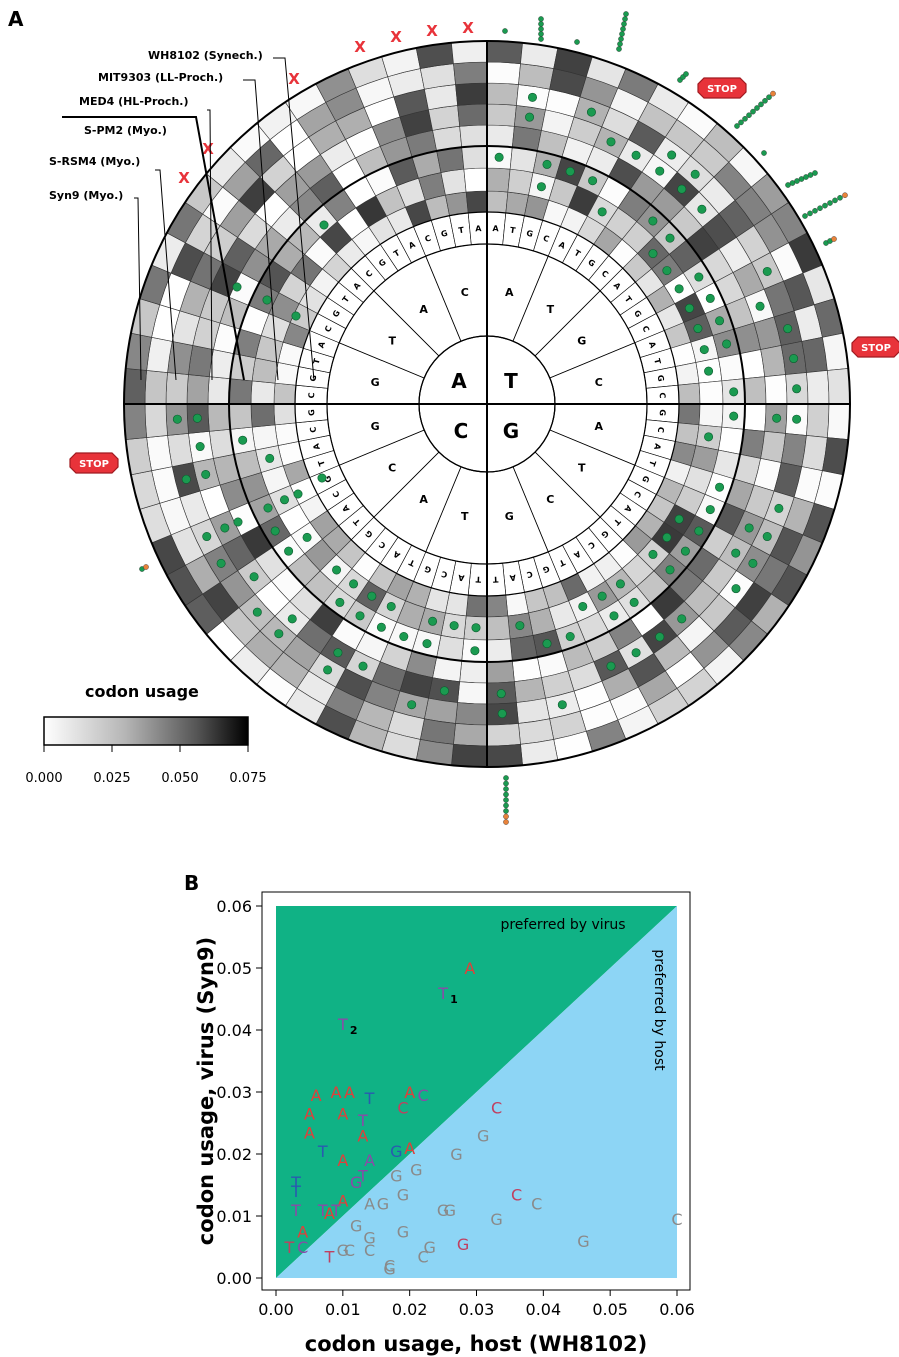  I want to click on stop-sign-shape, so click(875, 347).